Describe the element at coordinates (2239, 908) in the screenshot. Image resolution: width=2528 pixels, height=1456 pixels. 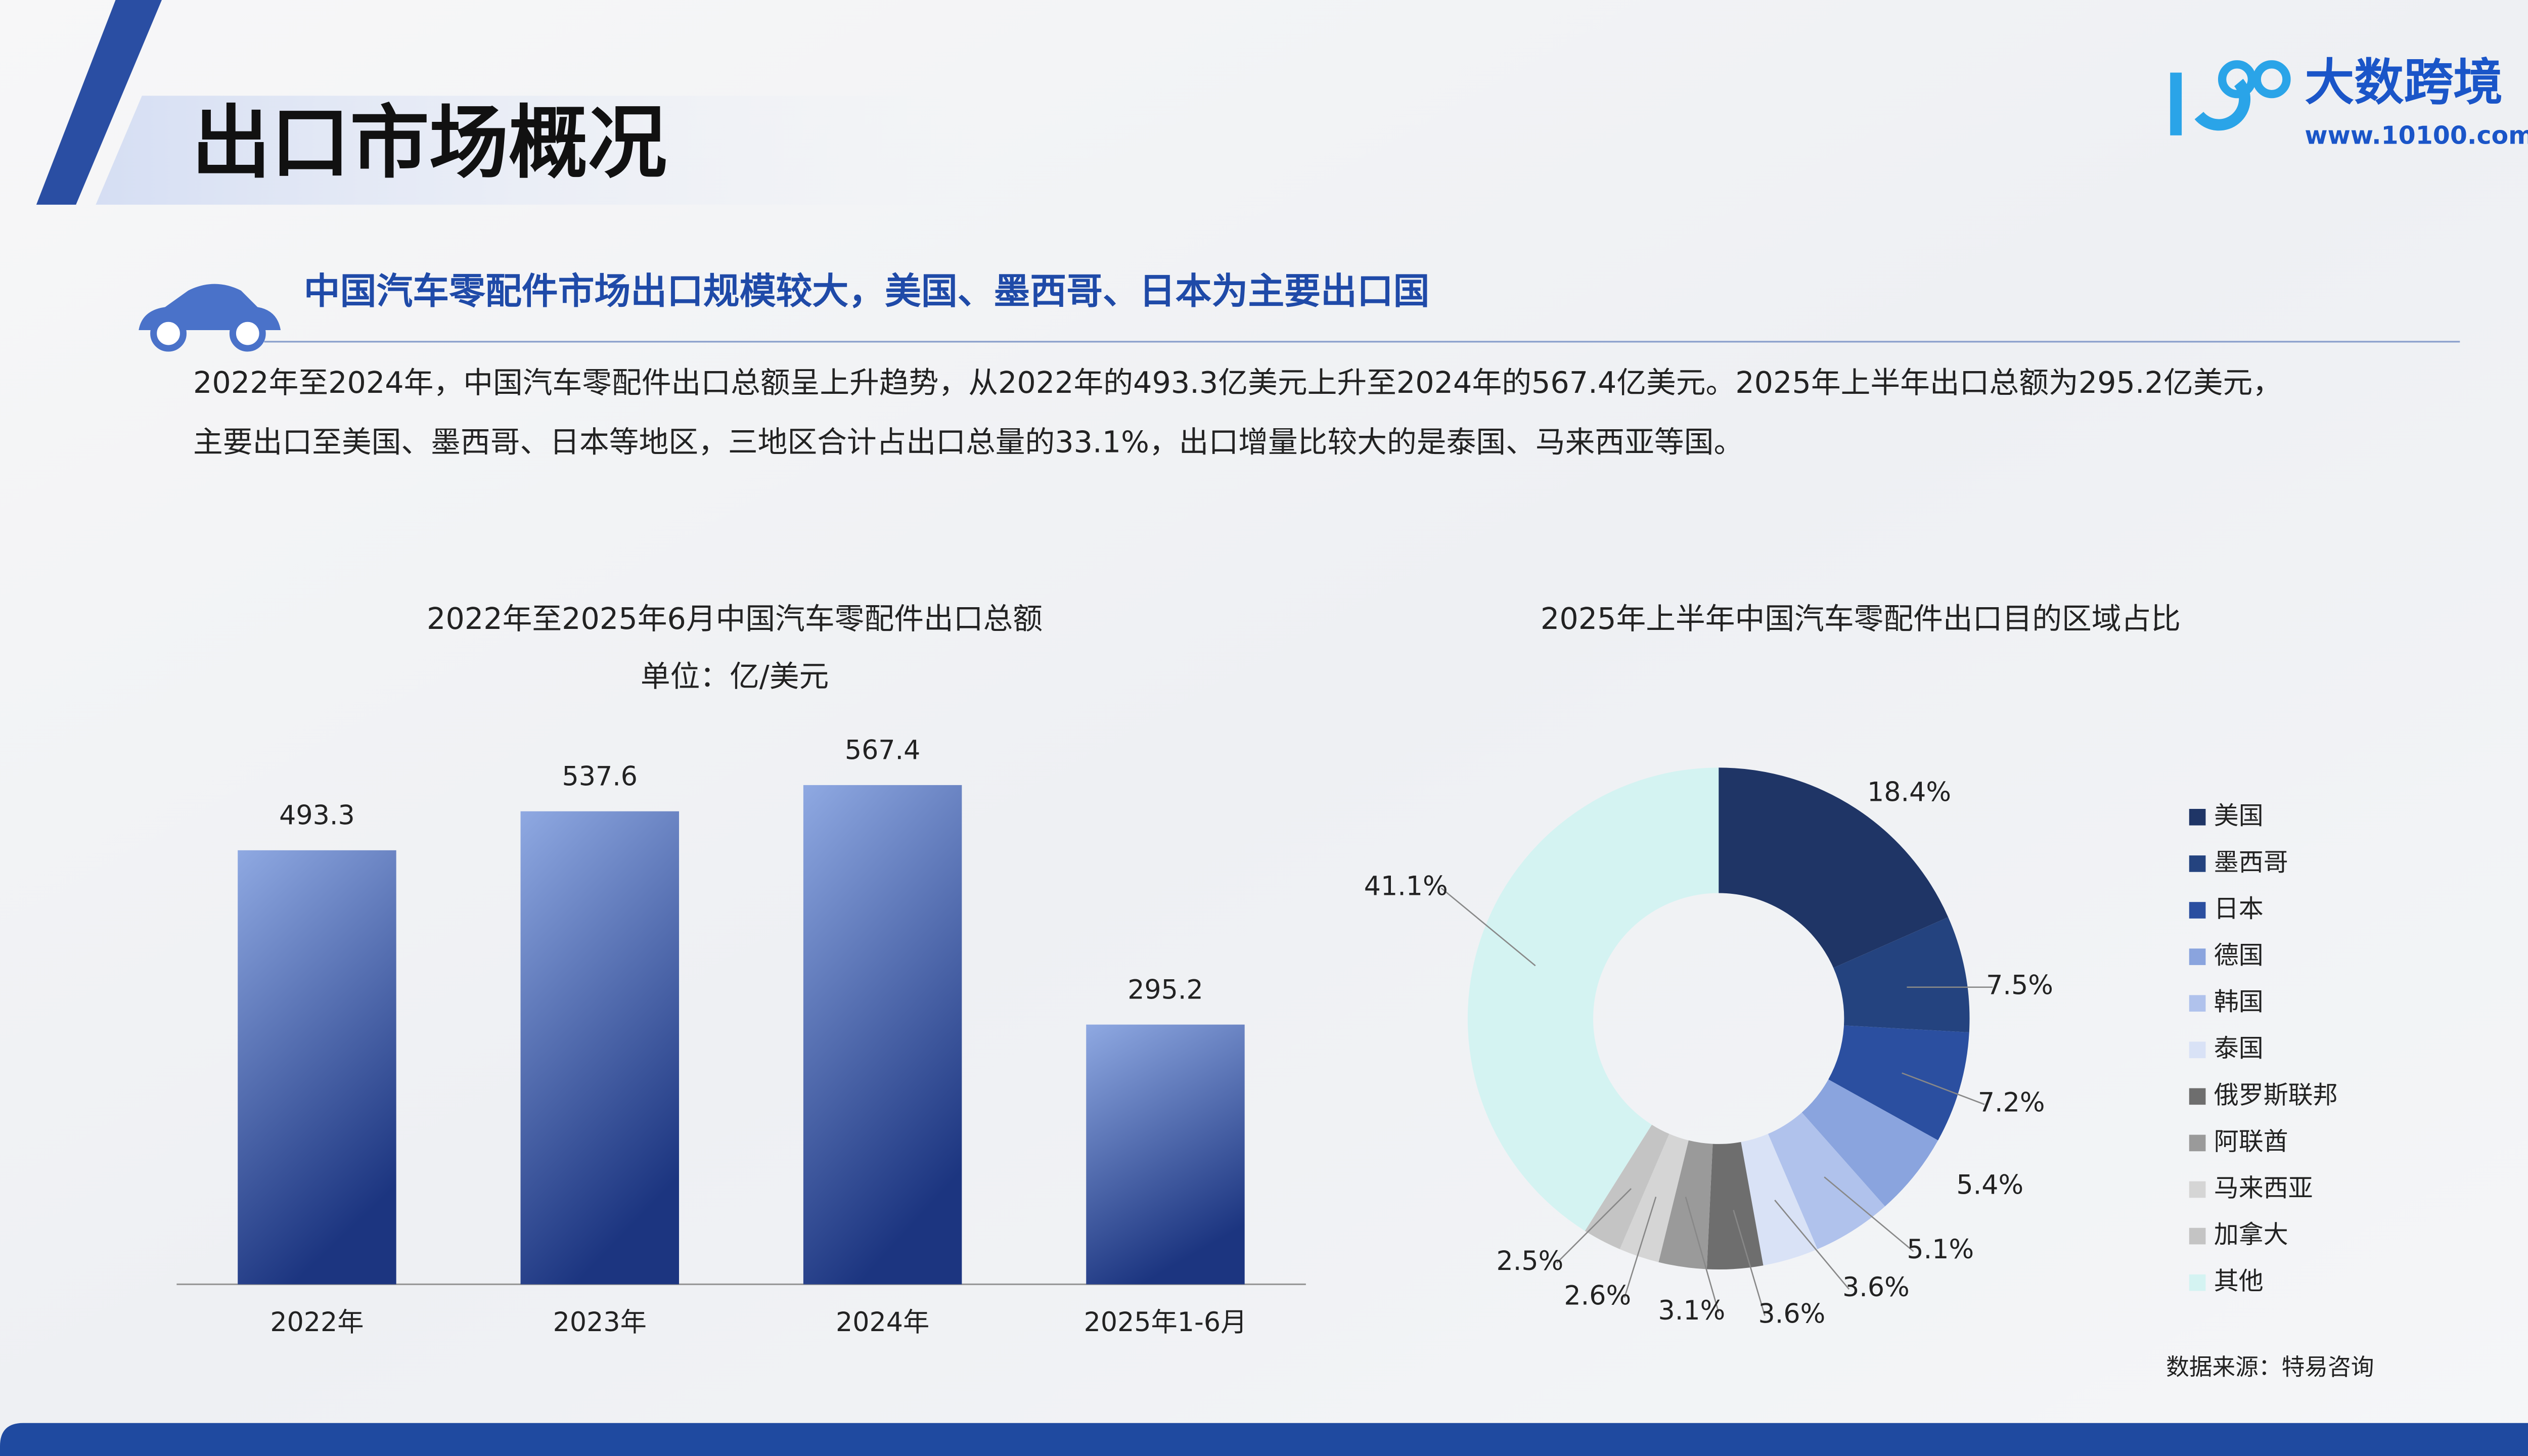
I see `legend-label: 日本` at that location.